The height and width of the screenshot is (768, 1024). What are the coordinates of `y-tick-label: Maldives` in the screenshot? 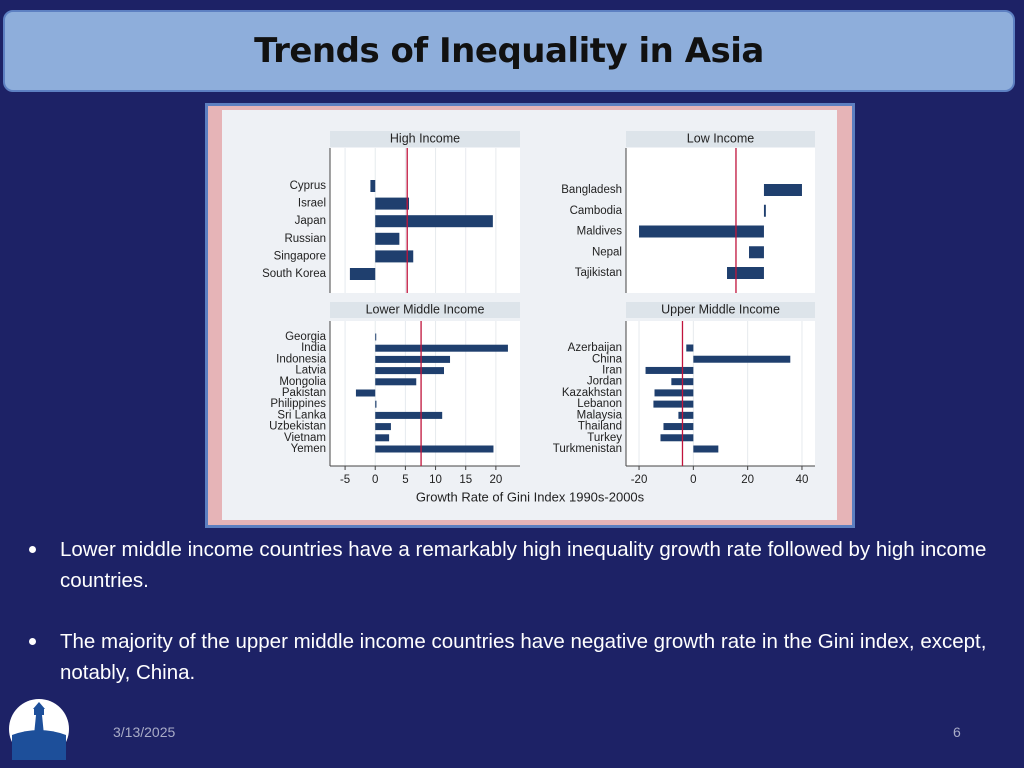 It's located at (600, 232).